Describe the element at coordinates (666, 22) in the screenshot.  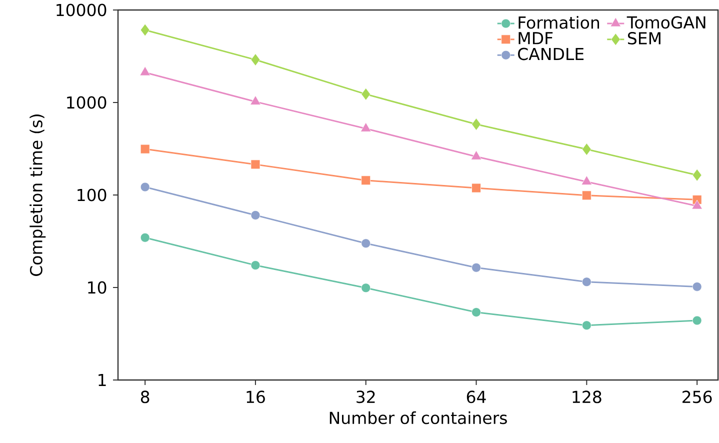
I see `legend-label: TomoGAN` at that location.